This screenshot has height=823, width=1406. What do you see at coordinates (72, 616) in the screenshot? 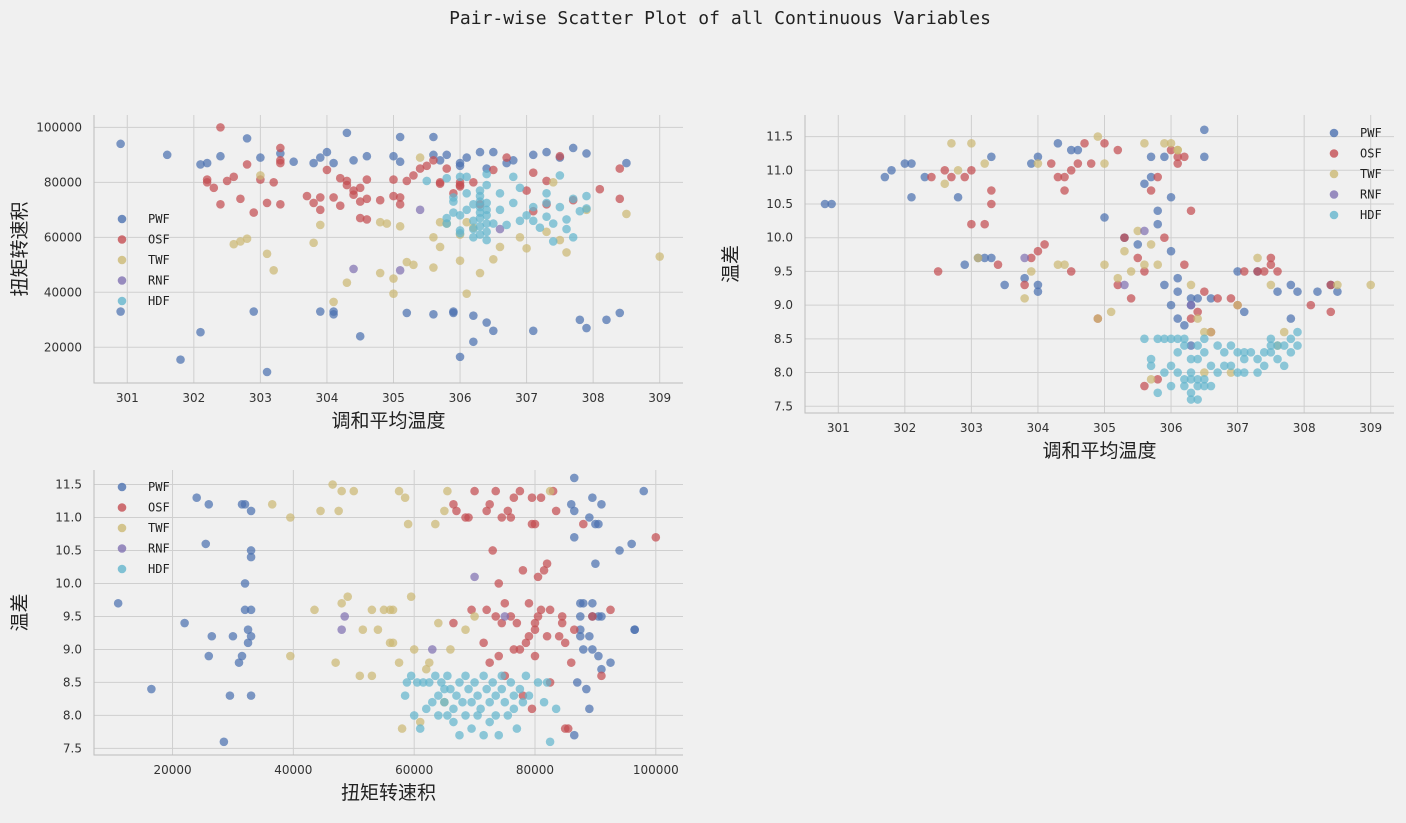
I see `y-tick-label: 9.5` at bounding box center [72, 616].